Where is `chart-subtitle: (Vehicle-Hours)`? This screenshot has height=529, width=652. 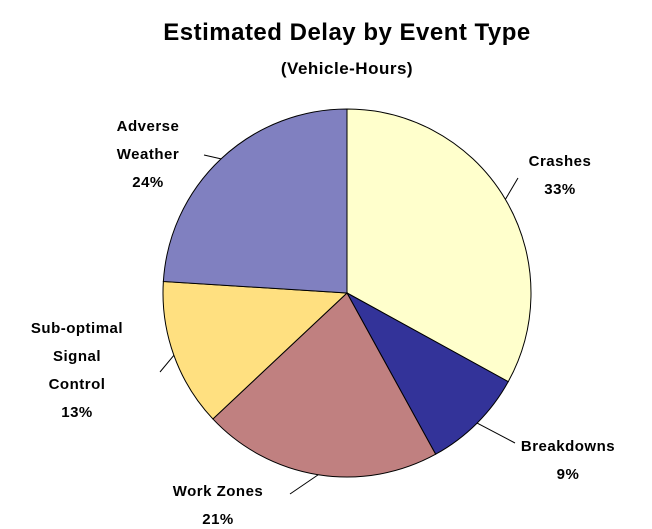
chart-subtitle: (Vehicle-Hours) is located at coordinates (347, 68).